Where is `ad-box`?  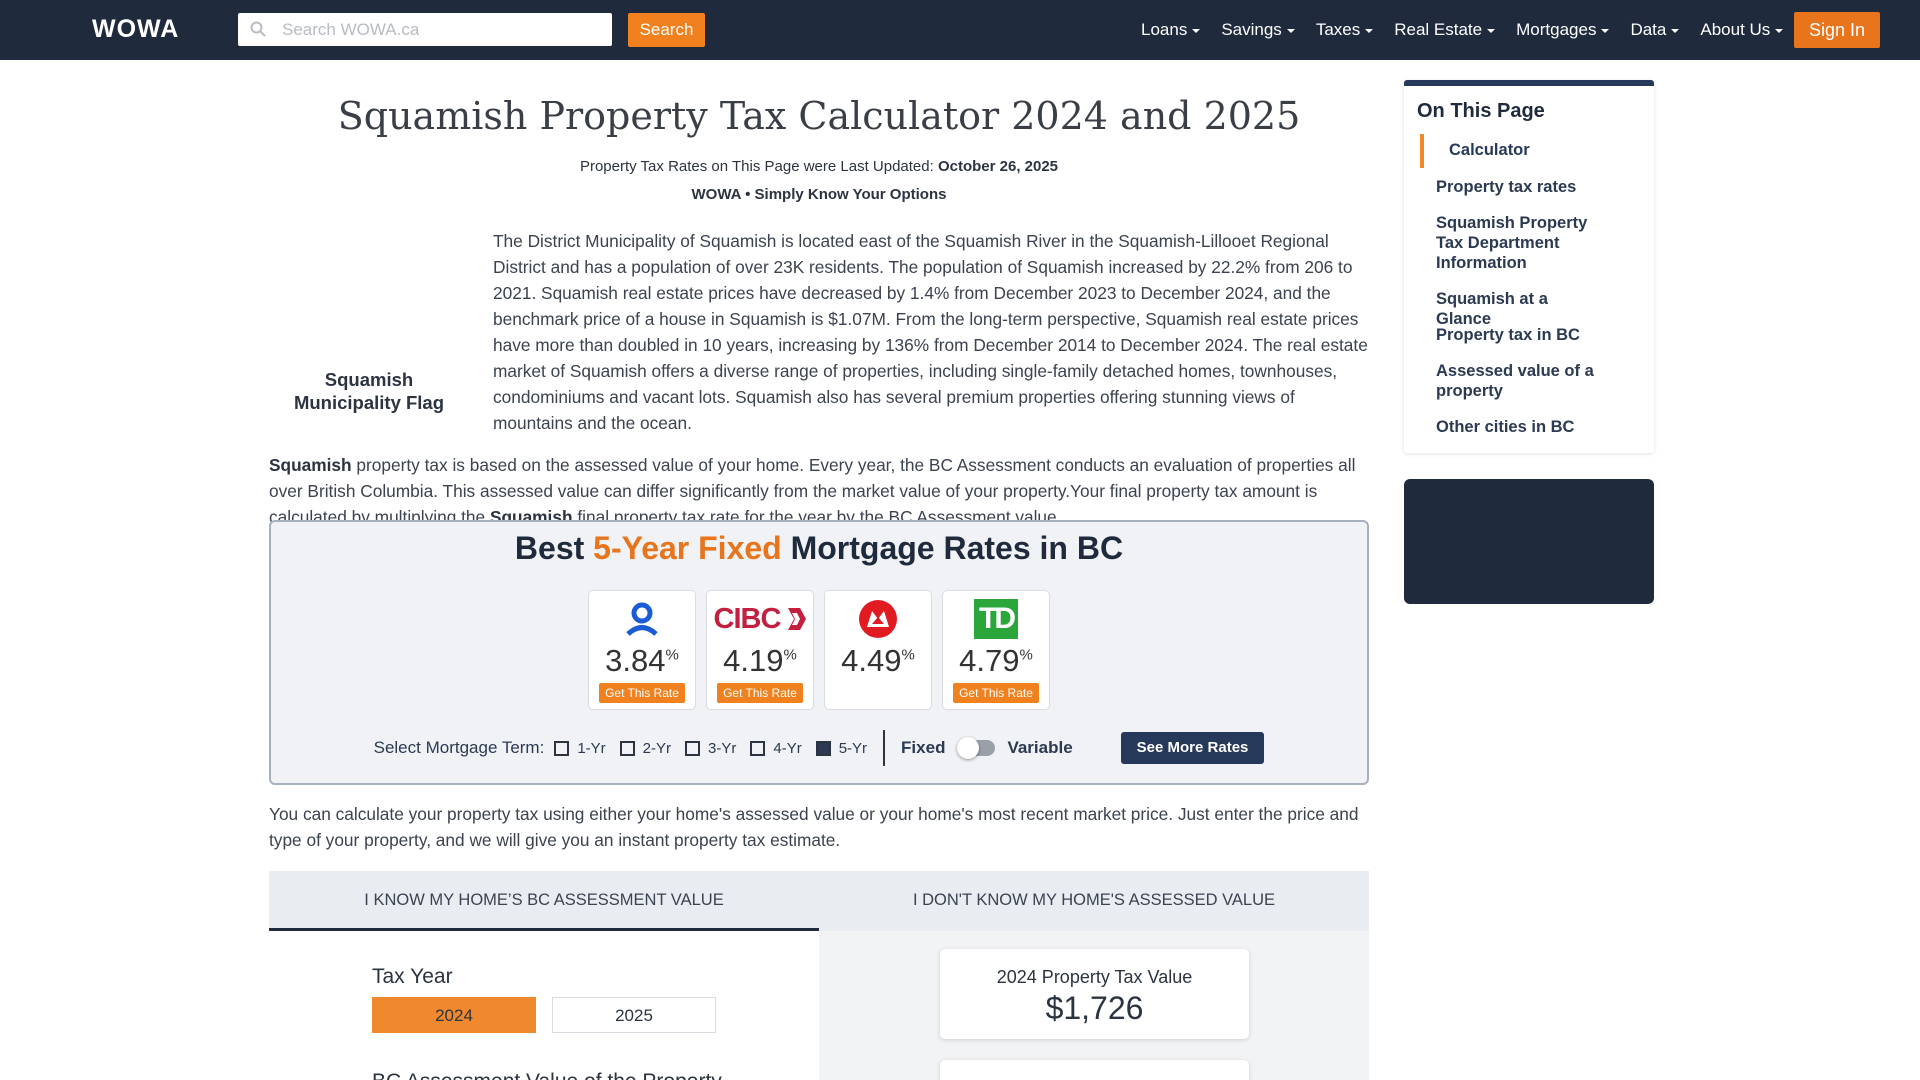 ad-box is located at coordinates (1529, 541).